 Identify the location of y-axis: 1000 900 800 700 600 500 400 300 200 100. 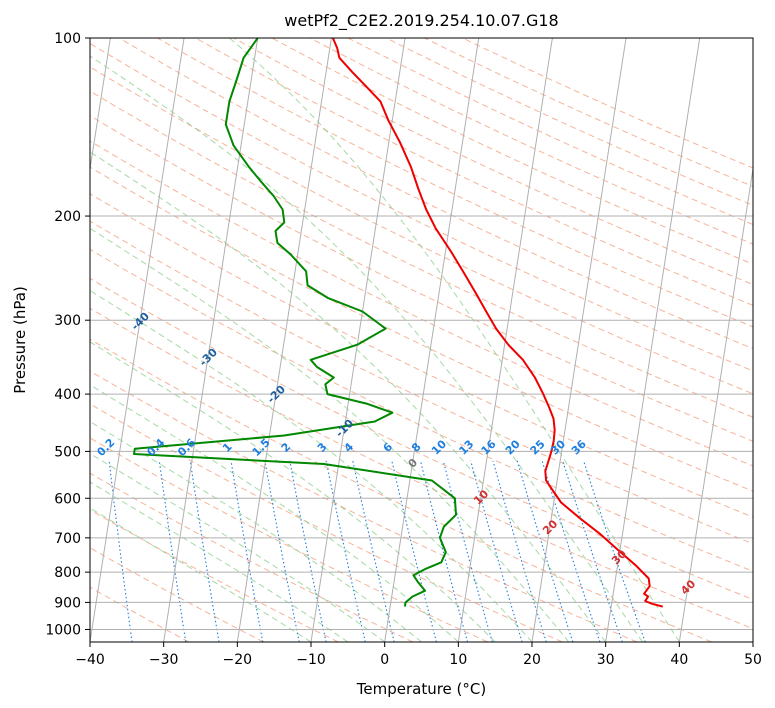
(67, 335).